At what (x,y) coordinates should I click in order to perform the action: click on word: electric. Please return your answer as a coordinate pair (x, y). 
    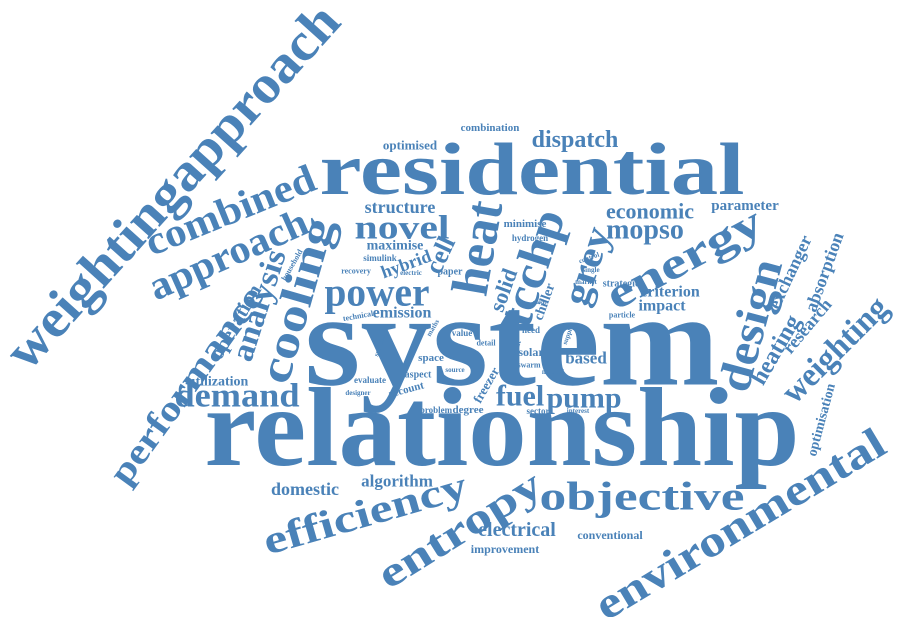
    Looking at the image, I should click on (411, 273).